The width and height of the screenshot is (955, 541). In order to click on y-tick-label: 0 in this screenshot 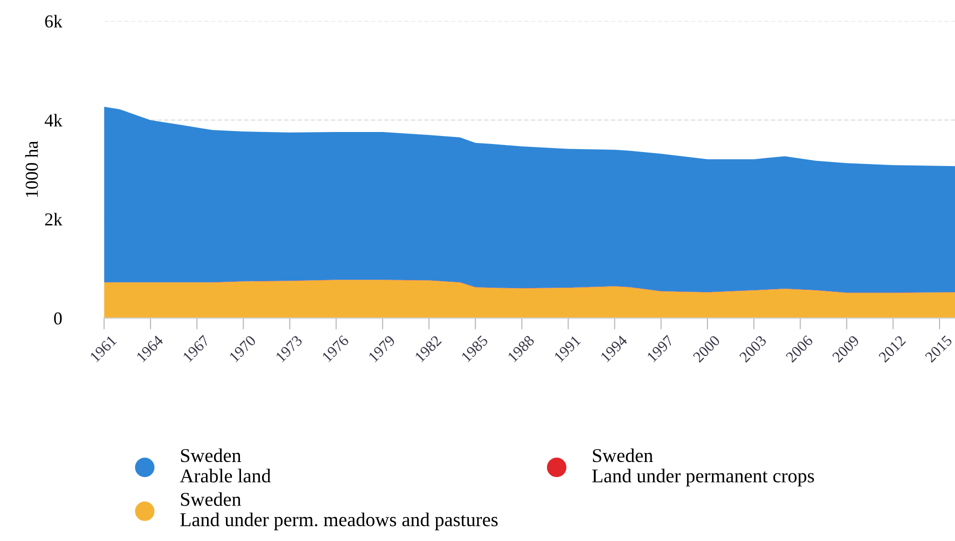, I will do `click(58, 318)`.